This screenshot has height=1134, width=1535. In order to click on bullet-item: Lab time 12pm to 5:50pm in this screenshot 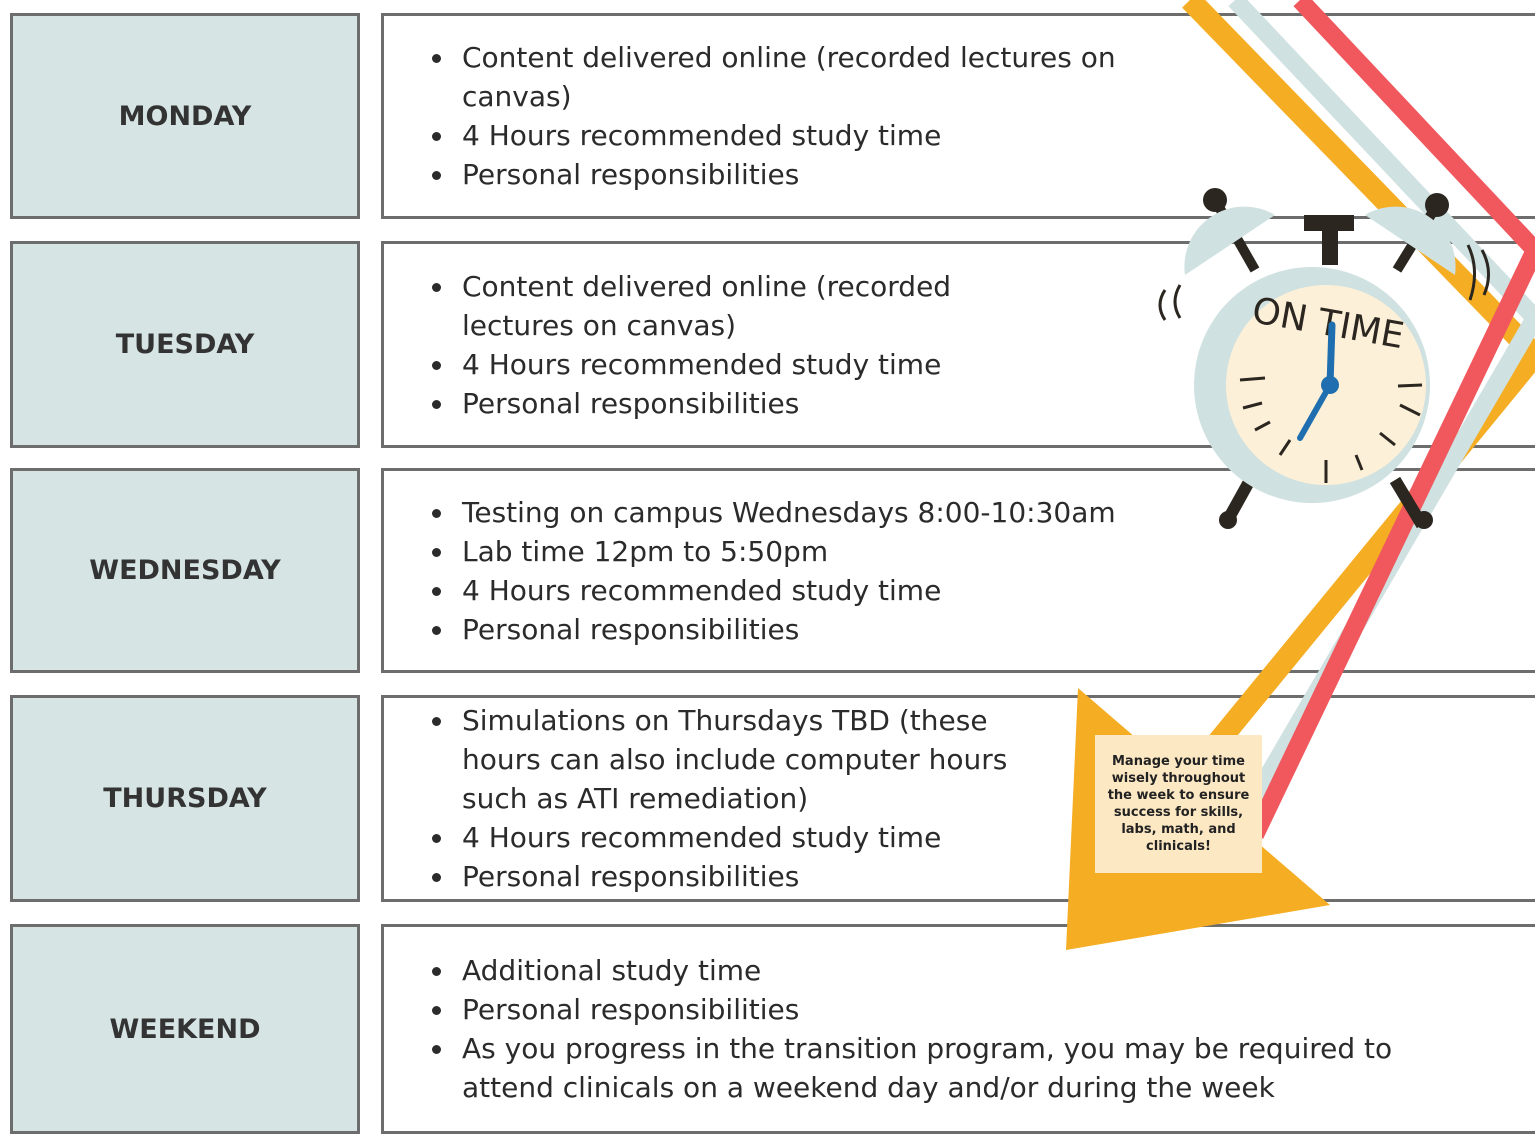, I will do `click(786, 551)`.